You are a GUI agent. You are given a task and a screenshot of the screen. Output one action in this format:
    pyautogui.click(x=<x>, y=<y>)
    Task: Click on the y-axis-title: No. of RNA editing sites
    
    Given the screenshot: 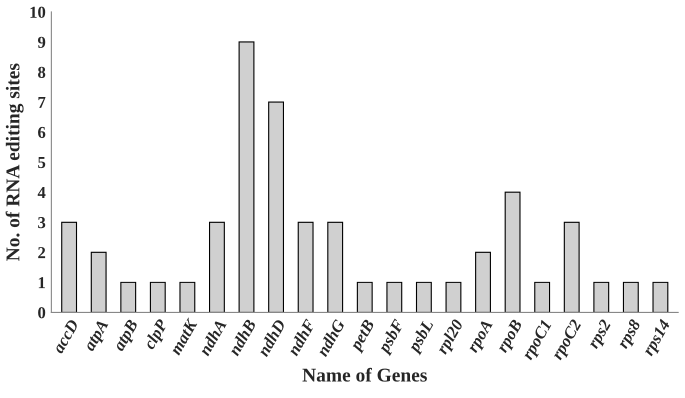 What is the action you would take?
    pyautogui.click(x=15, y=162)
    